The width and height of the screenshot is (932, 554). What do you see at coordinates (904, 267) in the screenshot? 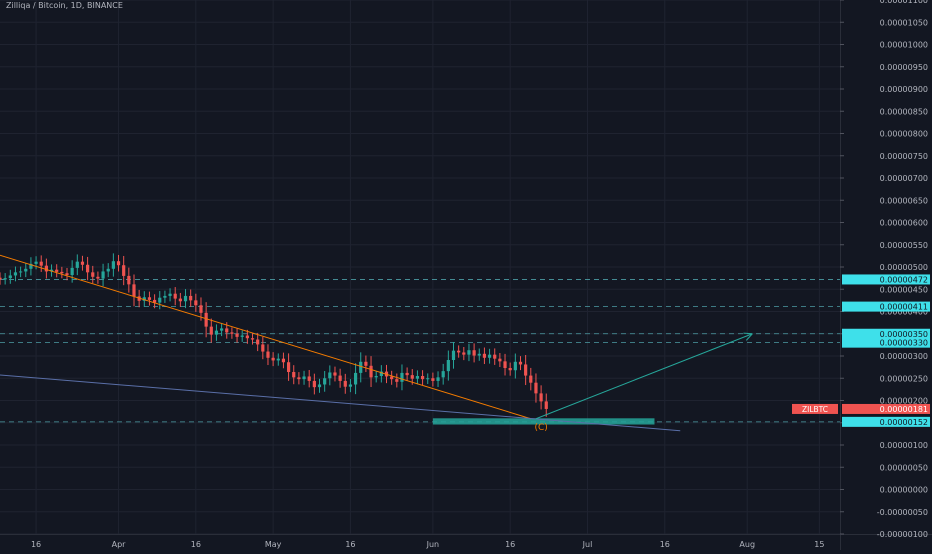
I see `y-tick-label: 0.00000500` at bounding box center [904, 267].